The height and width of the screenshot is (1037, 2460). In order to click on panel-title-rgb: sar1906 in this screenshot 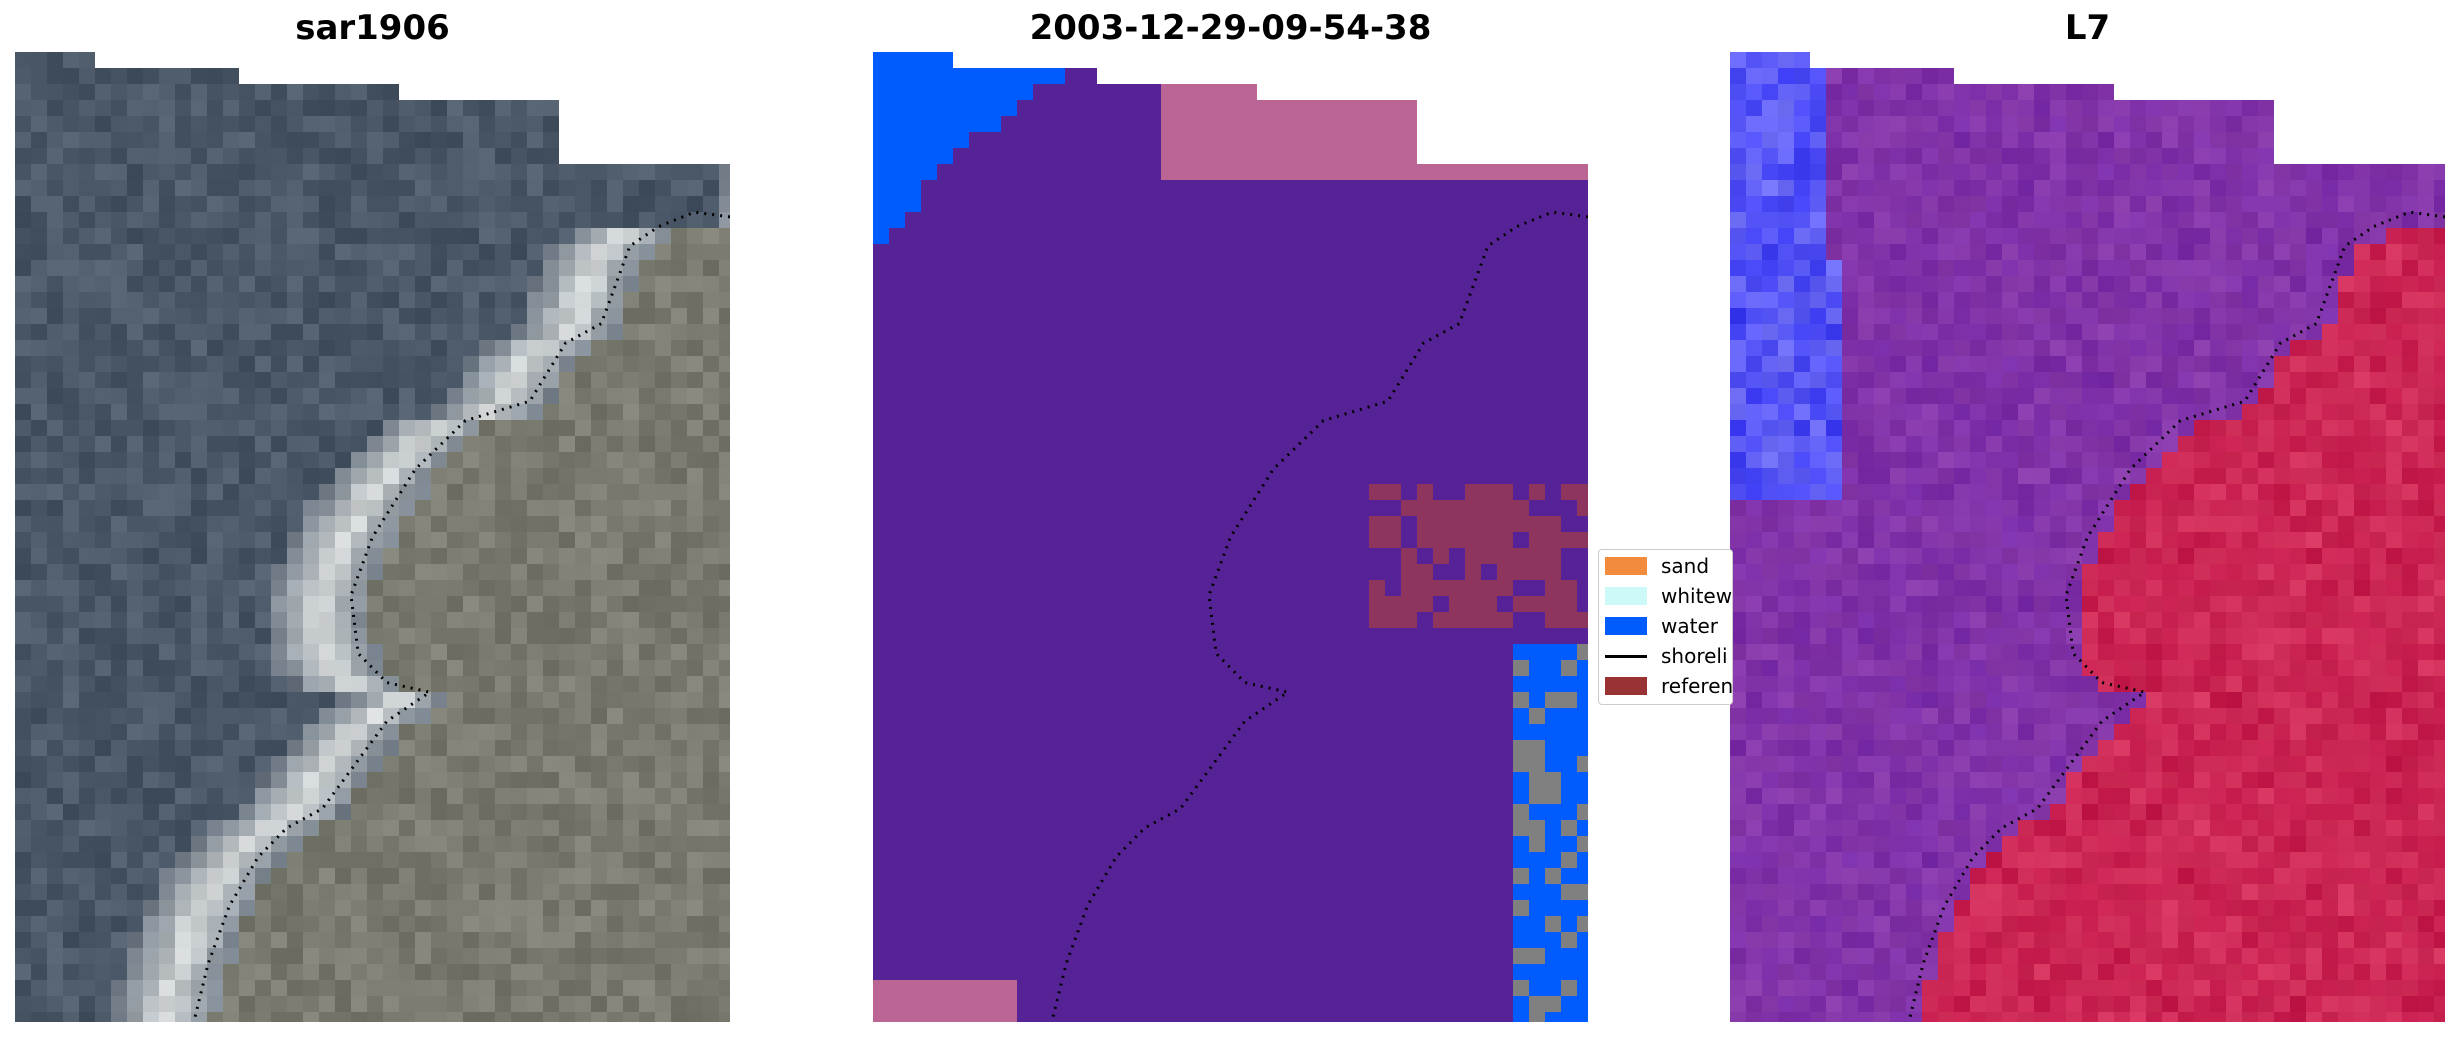, I will do `click(372, 28)`.